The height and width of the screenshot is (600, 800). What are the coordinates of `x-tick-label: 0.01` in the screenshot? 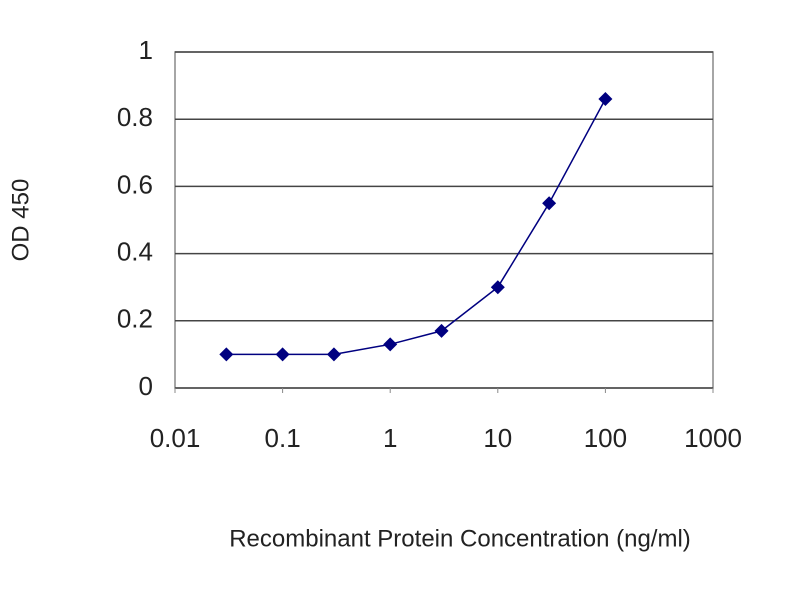 It's located at (175, 438).